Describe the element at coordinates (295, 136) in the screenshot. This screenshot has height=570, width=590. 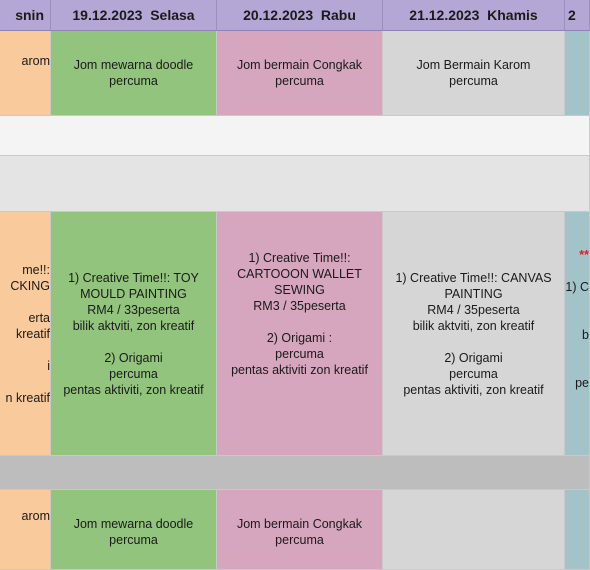
I see `row-2-blank` at that location.